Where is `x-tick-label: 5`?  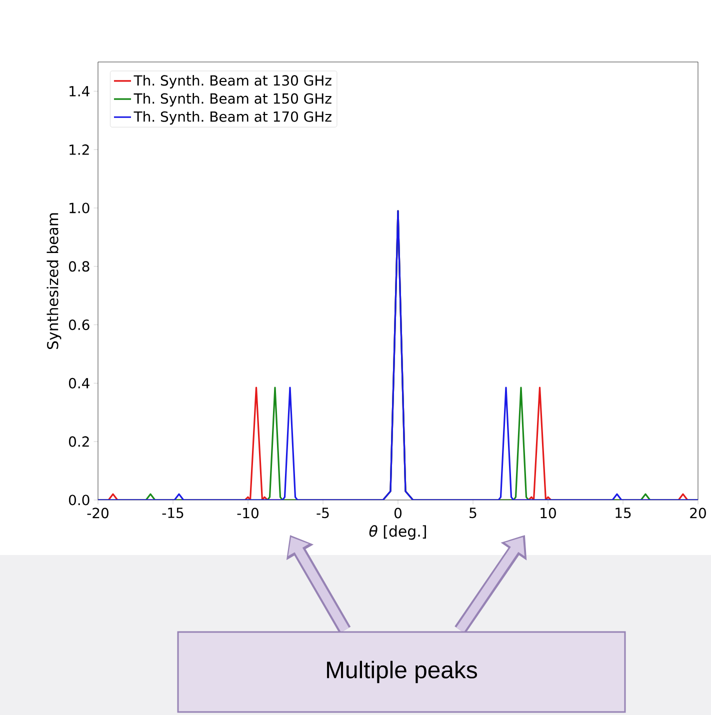 x-tick-label: 5 is located at coordinates (473, 513).